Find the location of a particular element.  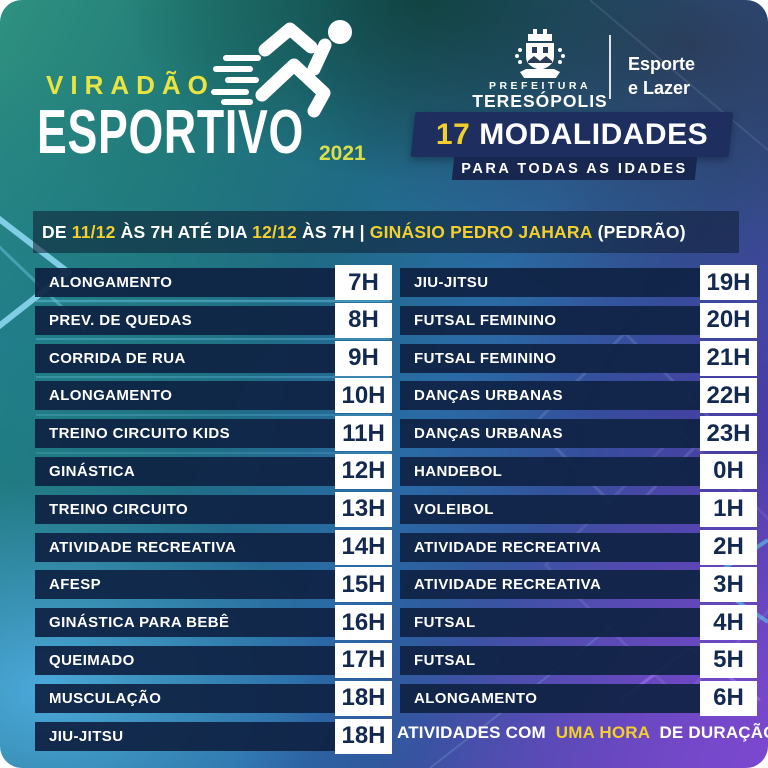

duration-note: ATIVIDADES COM UMA HORA DE DURAÇÃO is located at coordinates (582, 733).